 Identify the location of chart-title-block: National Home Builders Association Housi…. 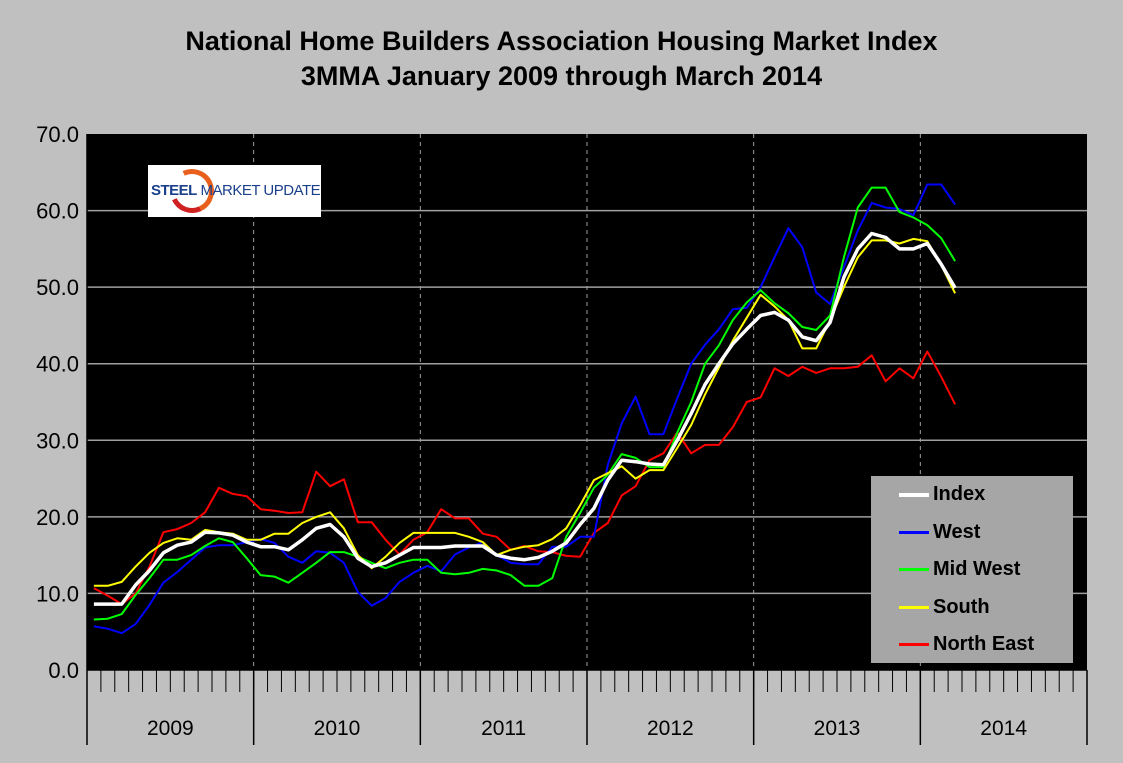
(561, 59).